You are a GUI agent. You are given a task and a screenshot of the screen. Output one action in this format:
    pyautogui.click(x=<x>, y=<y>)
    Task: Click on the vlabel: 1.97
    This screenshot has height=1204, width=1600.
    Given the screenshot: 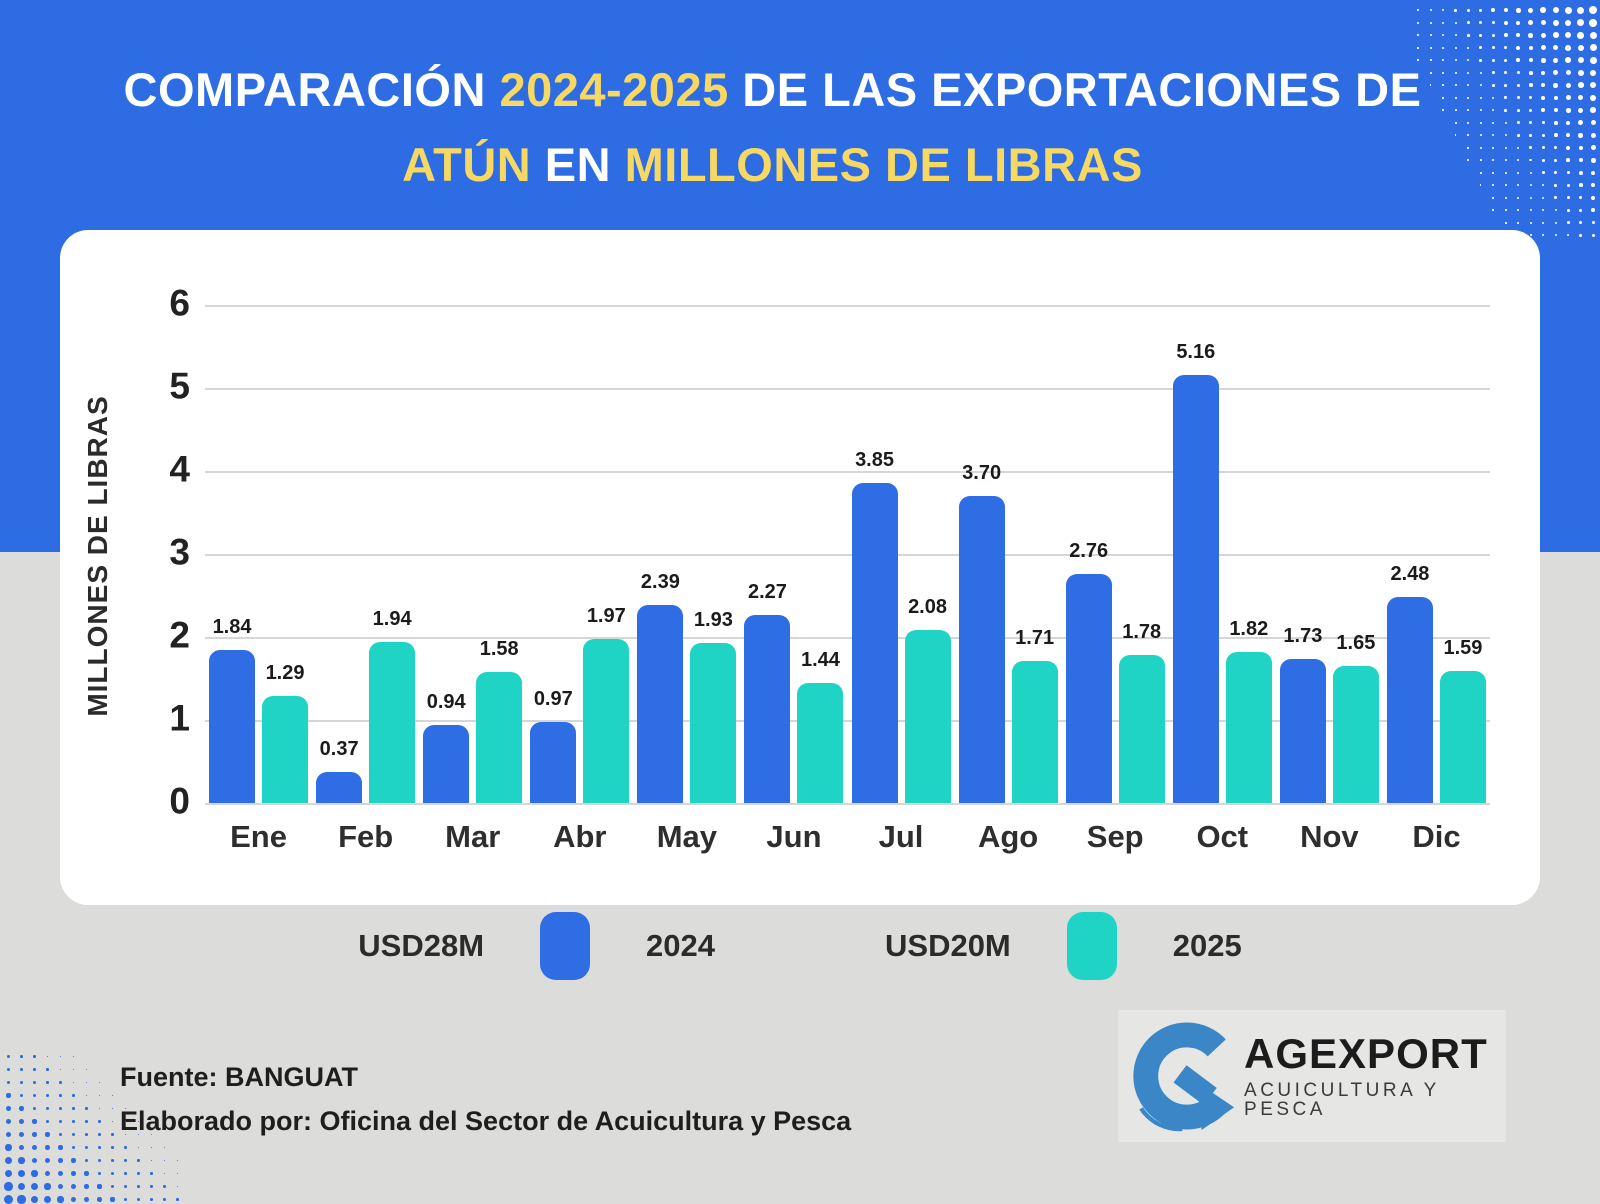 What is the action you would take?
    pyautogui.click(x=606, y=616)
    